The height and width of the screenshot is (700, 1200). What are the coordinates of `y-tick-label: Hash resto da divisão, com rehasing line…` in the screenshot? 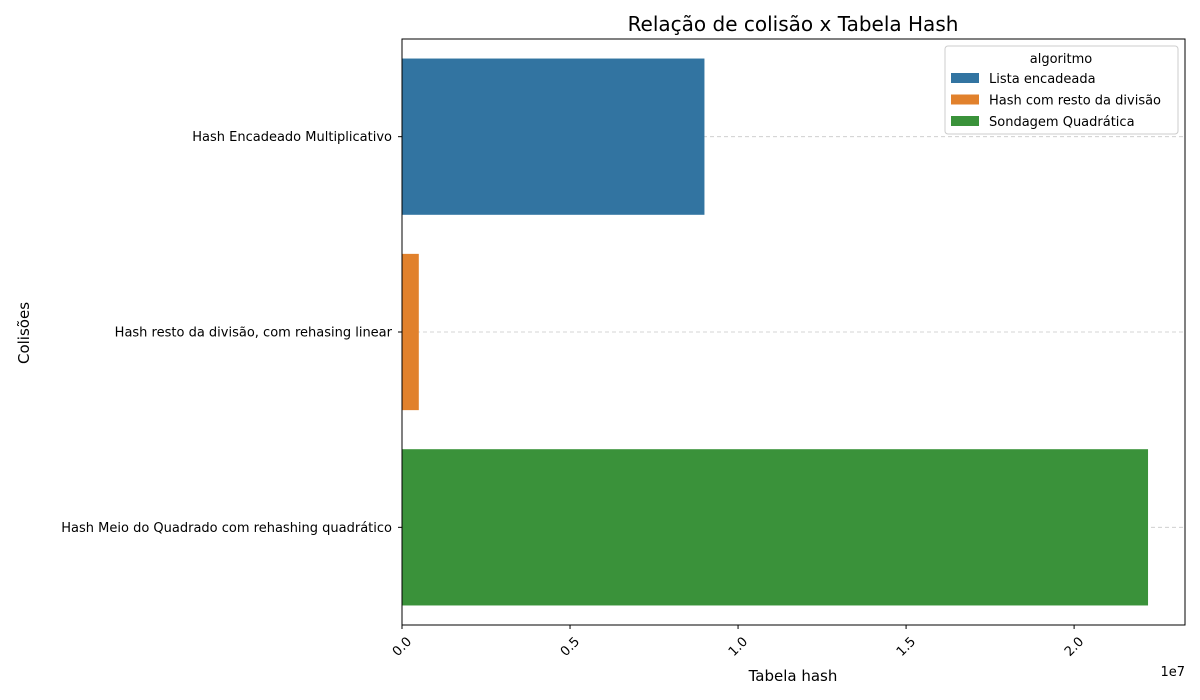 It's located at (254, 333).